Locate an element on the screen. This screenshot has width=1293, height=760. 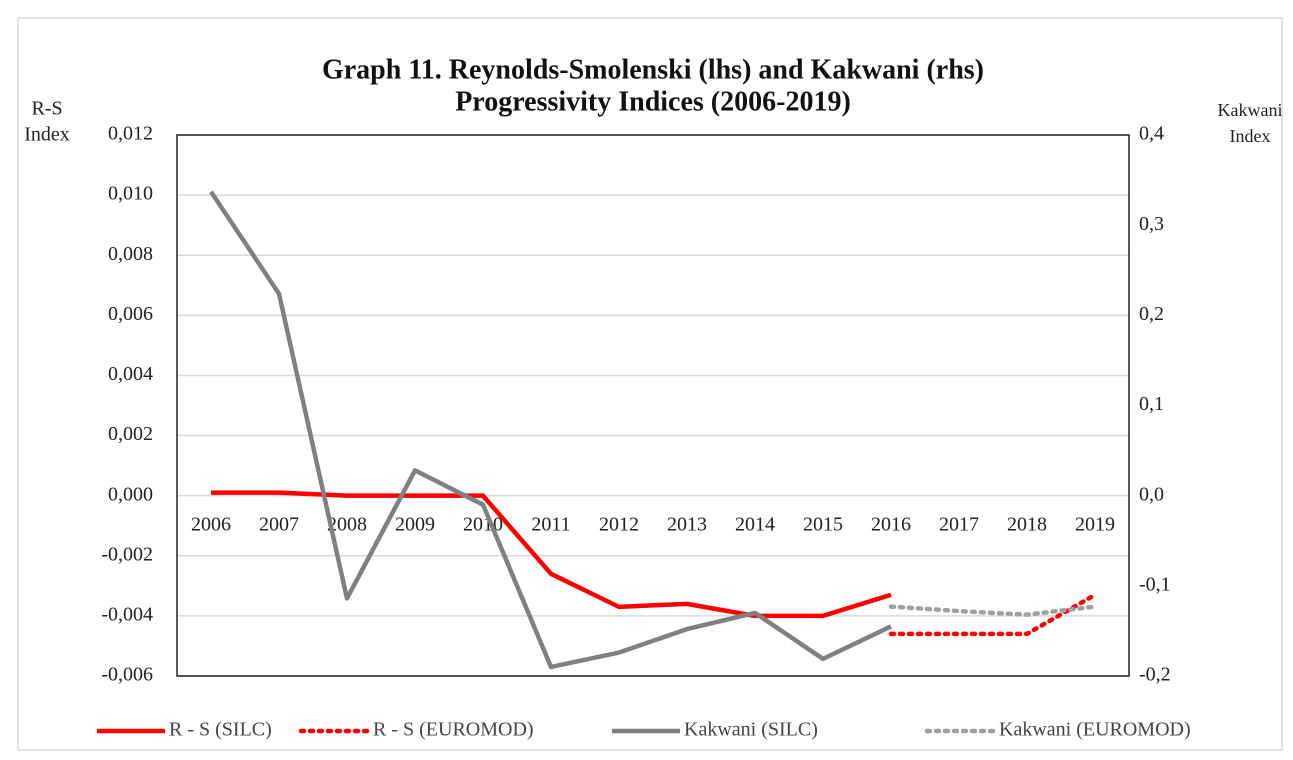
y2-tick-label: -0,2 is located at coordinates (1155, 675).